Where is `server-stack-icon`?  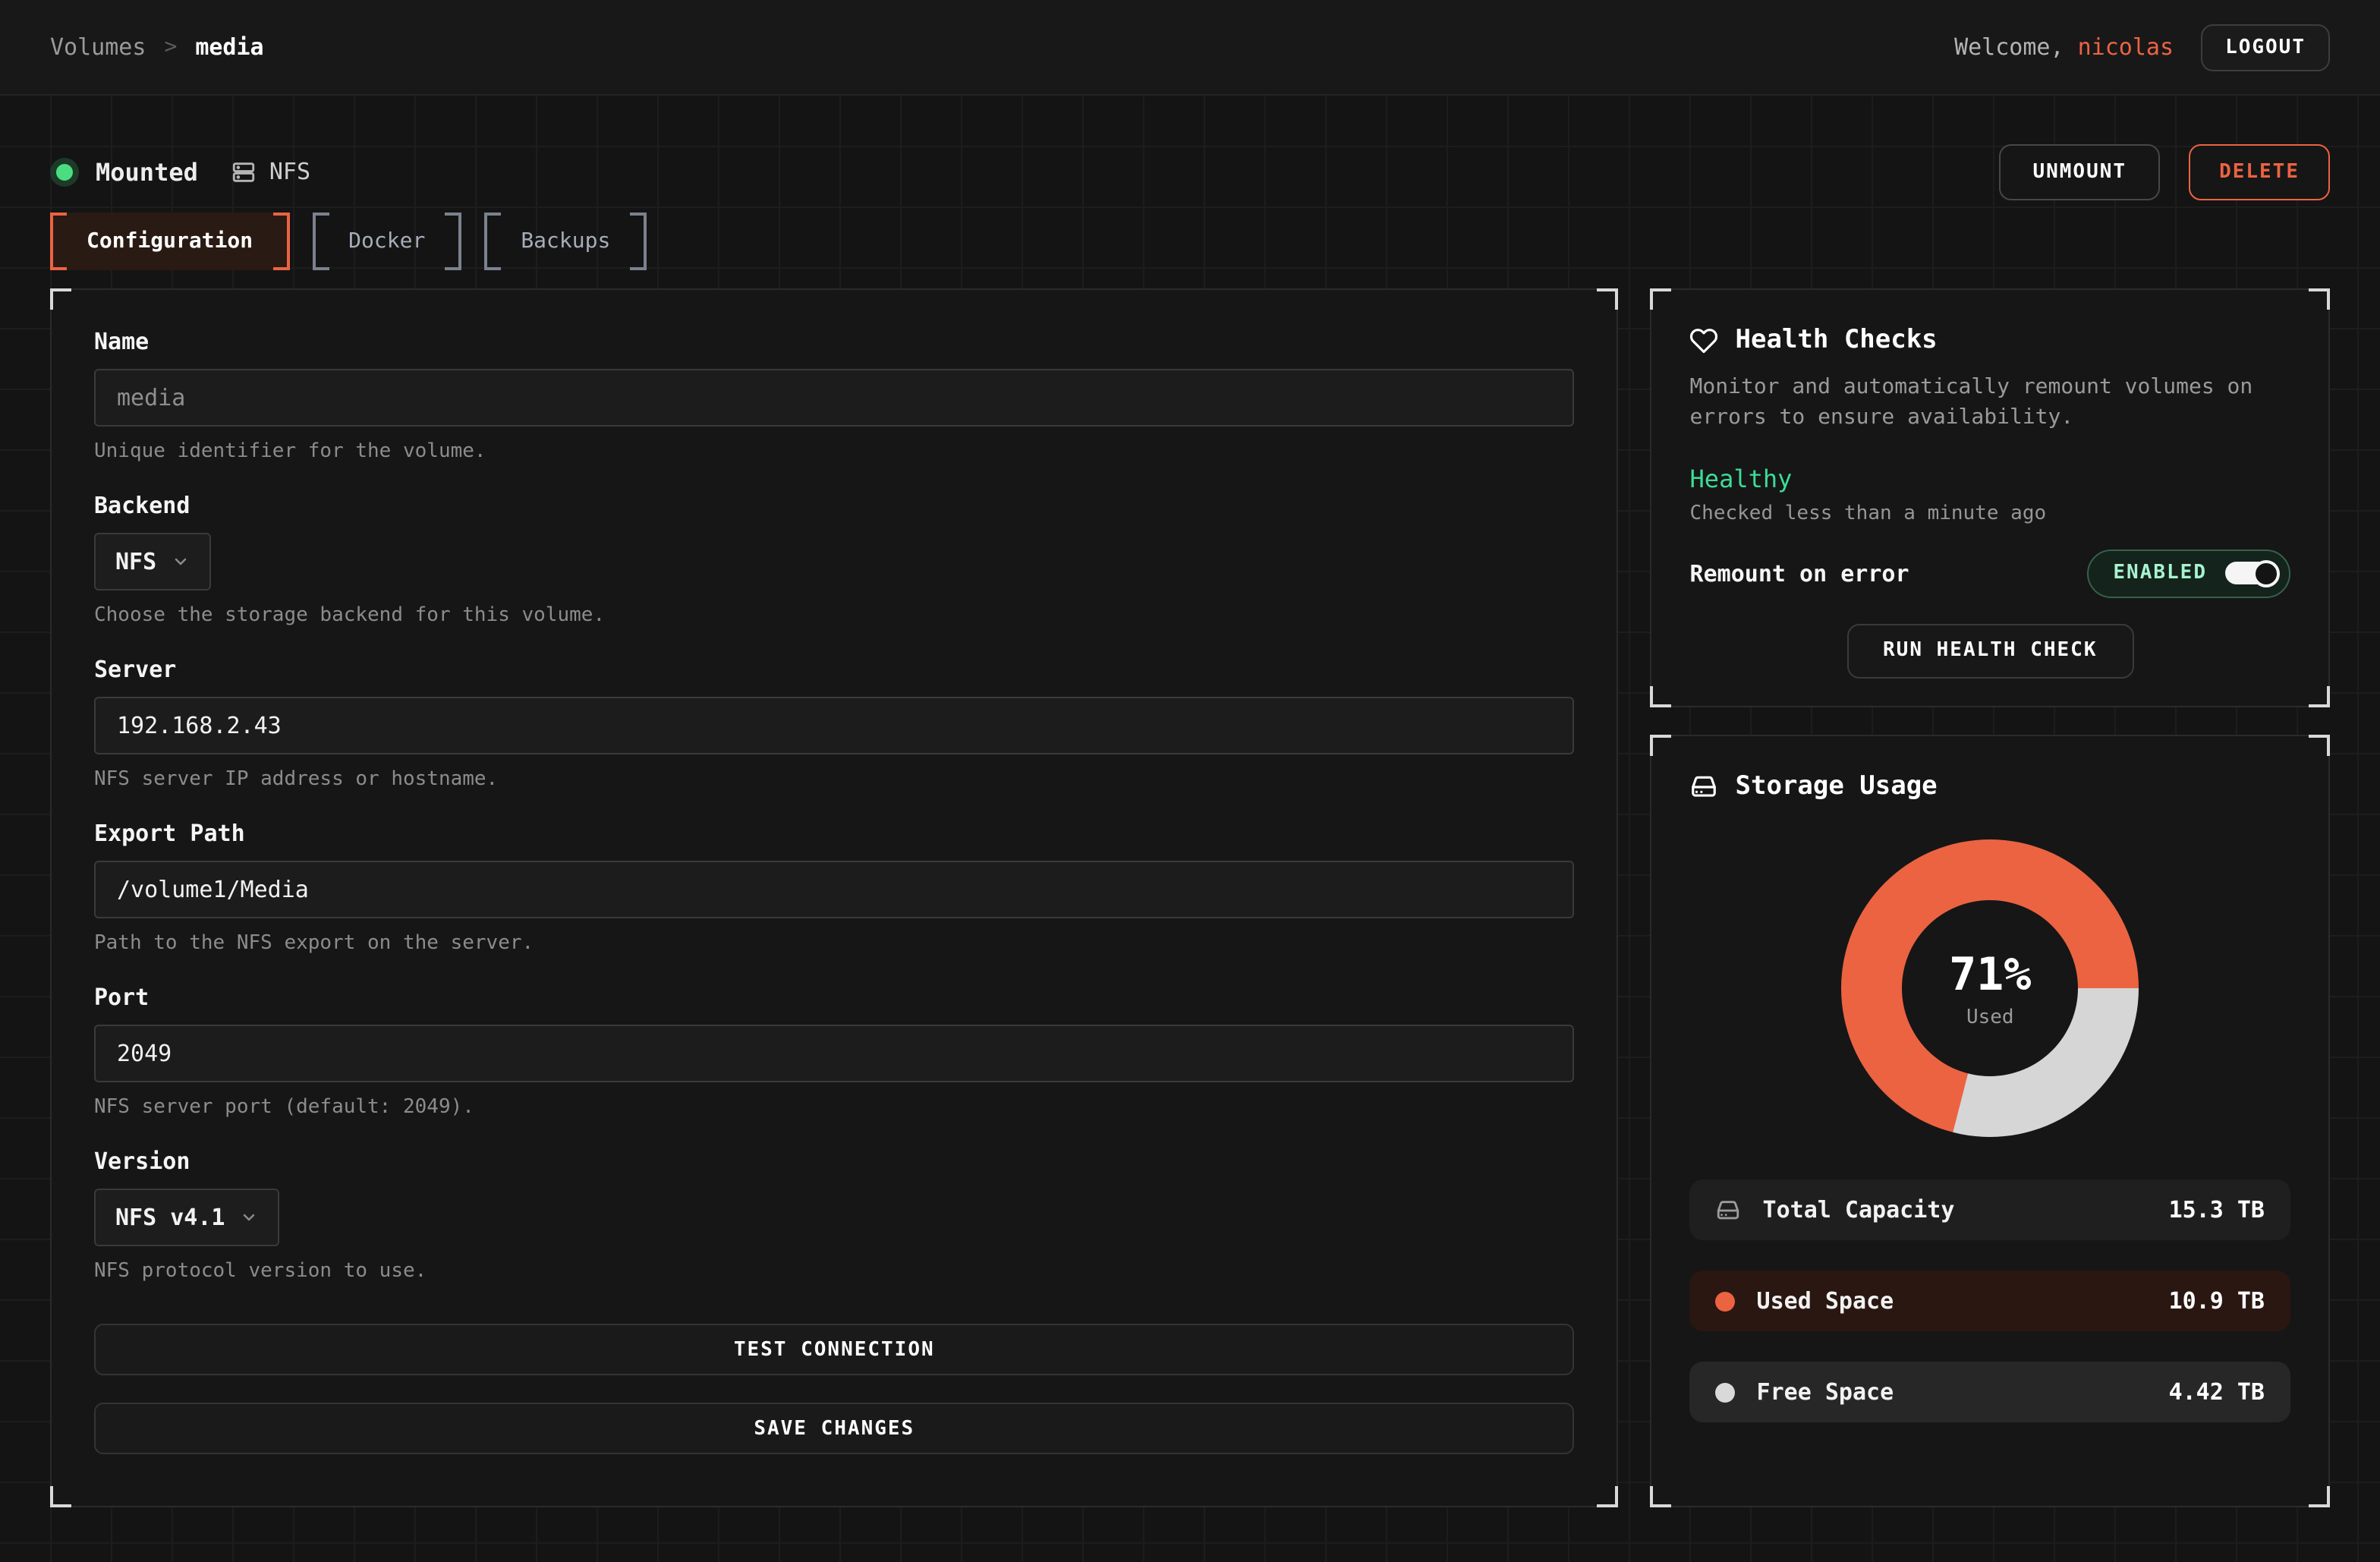 server-stack-icon is located at coordinates (244, 171).